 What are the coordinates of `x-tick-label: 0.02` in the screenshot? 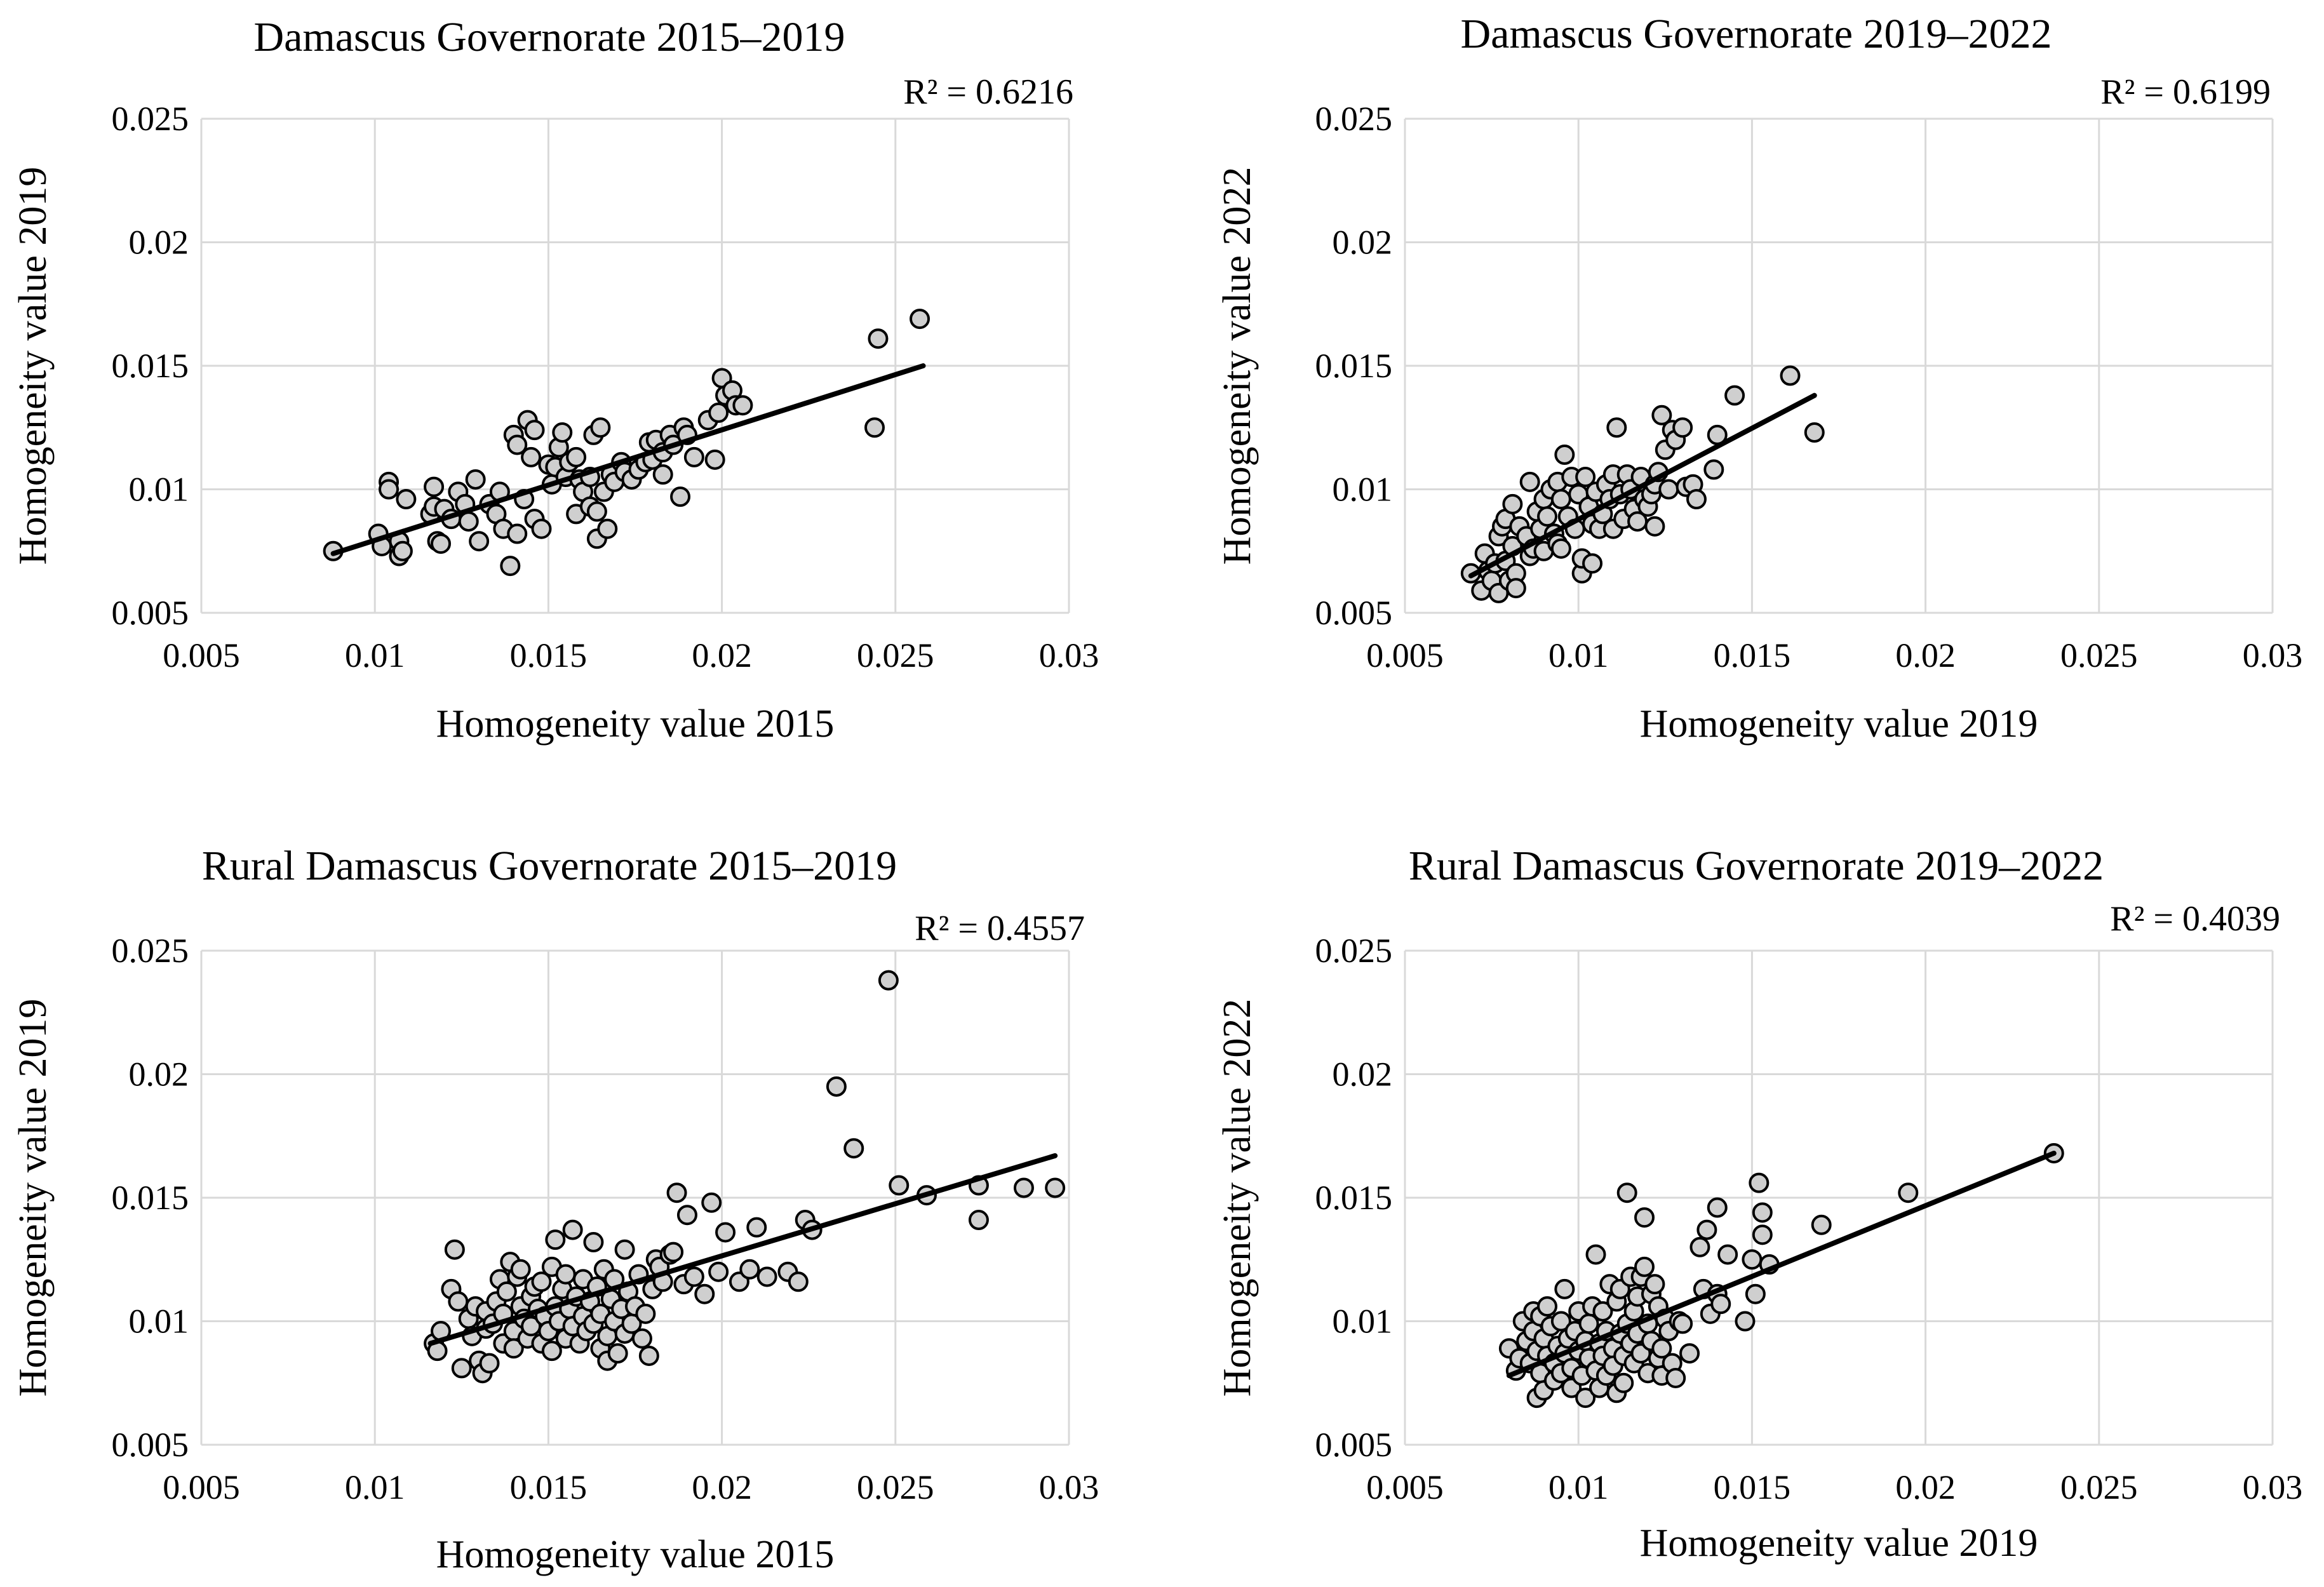 It's located at (722, 1487).